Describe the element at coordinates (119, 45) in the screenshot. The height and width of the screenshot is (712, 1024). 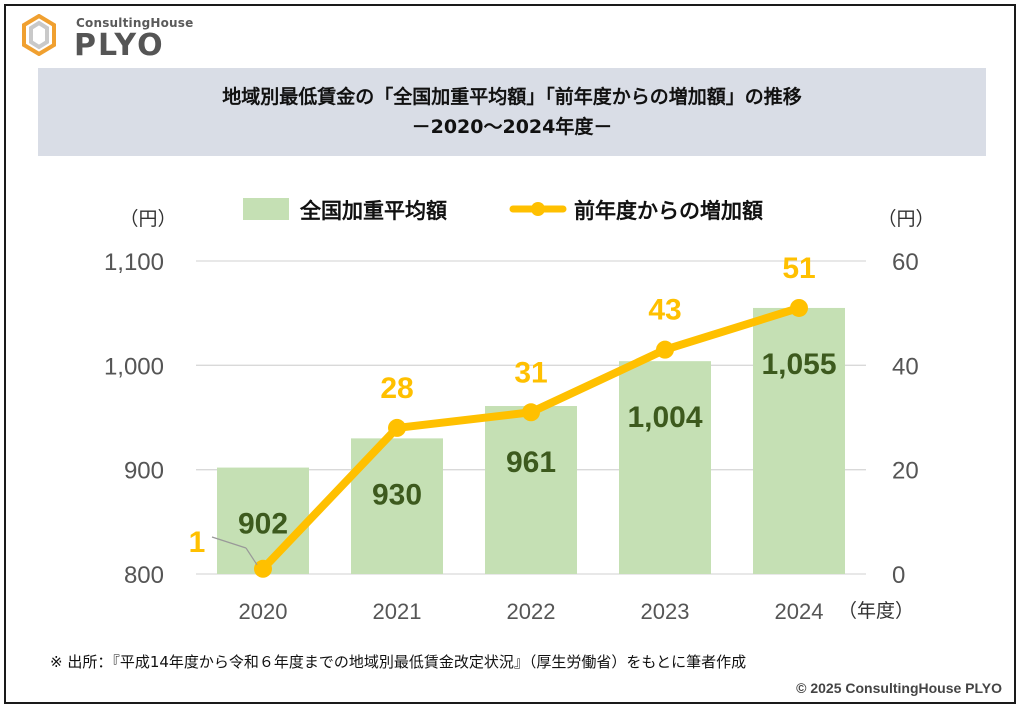
I see `logo-name: PLYO` at that location.